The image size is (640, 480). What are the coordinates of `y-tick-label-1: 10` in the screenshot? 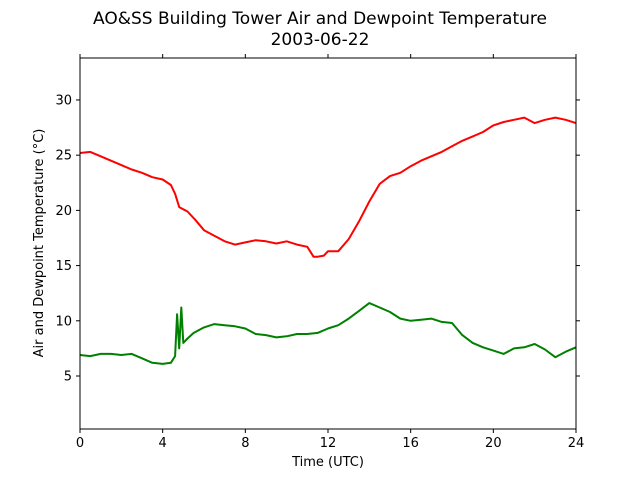 It's located at (63, 321).